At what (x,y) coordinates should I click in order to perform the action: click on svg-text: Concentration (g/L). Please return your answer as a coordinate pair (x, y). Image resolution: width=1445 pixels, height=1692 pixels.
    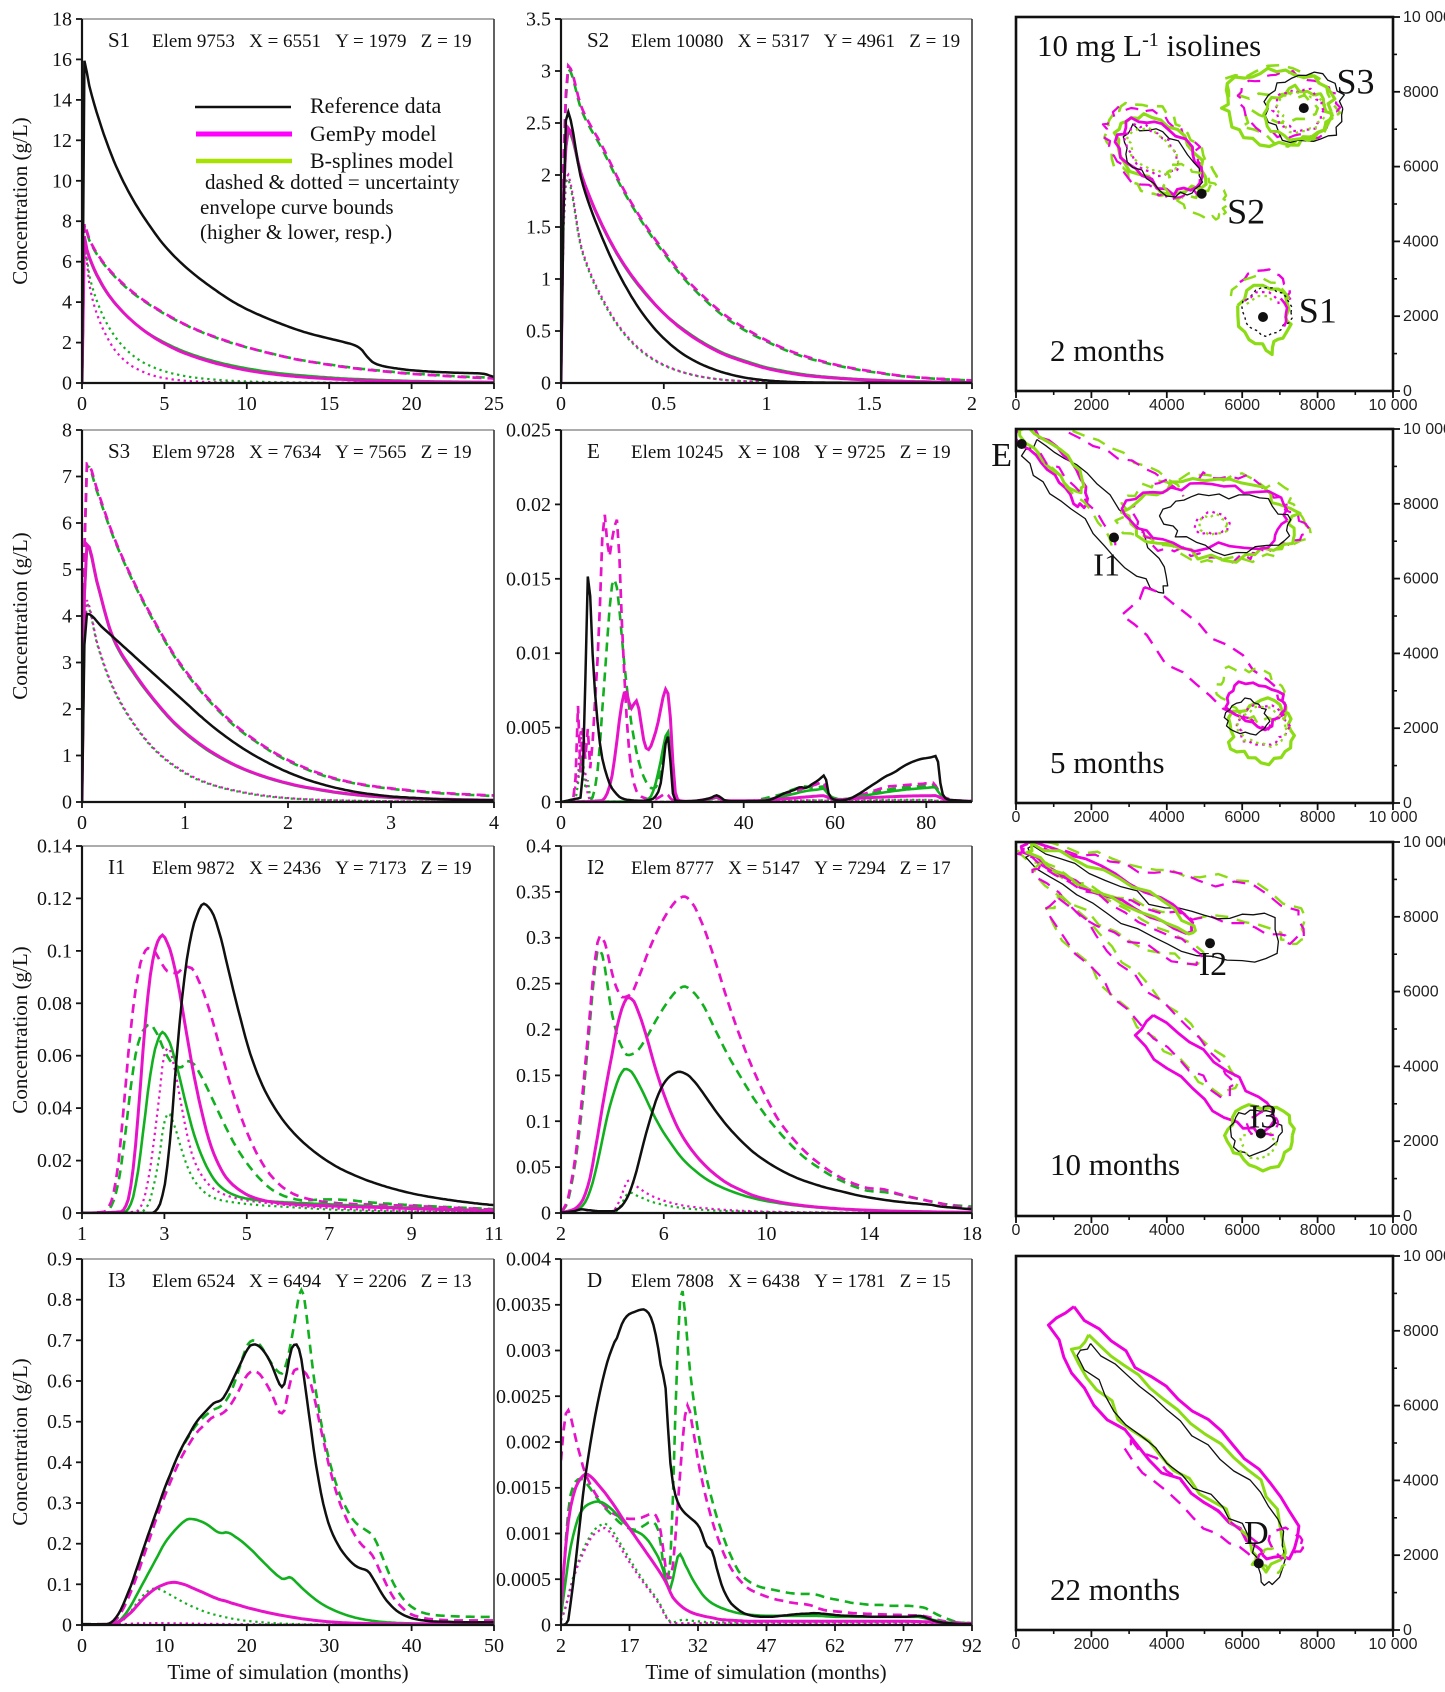
    Looking at the image, I should click on (20, 1441).